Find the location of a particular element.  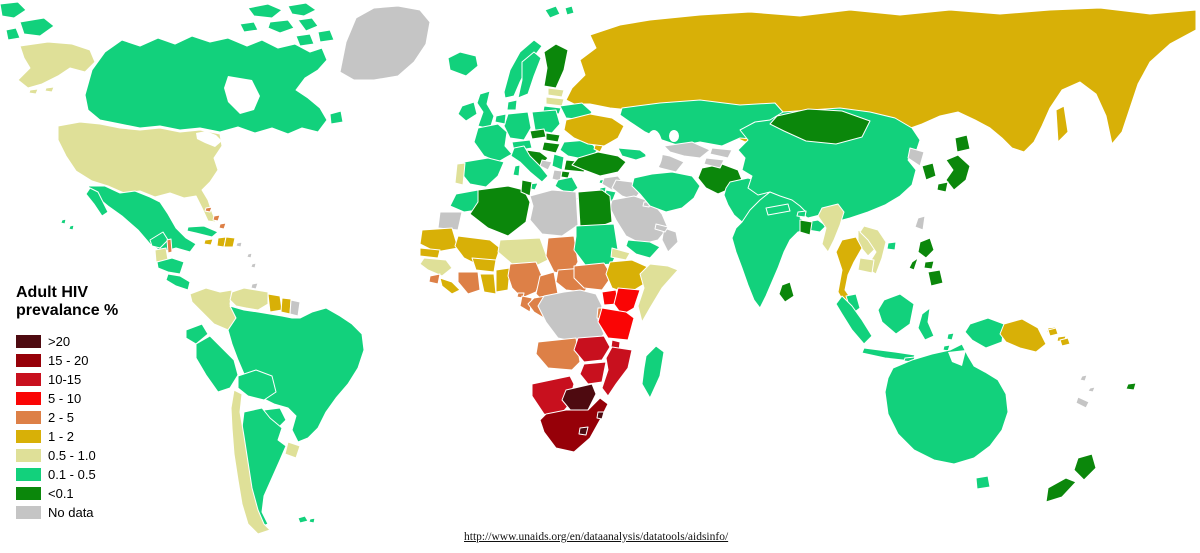

country-canada is located at coordinates (206, 85).